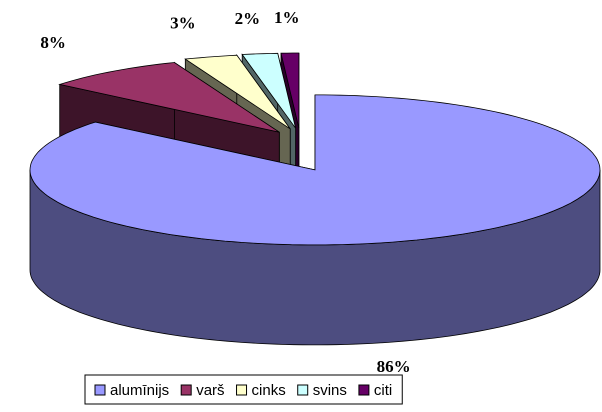 This screenshot has width=602, height=412. I want to click on legend-label: citi, so click(383, 390).